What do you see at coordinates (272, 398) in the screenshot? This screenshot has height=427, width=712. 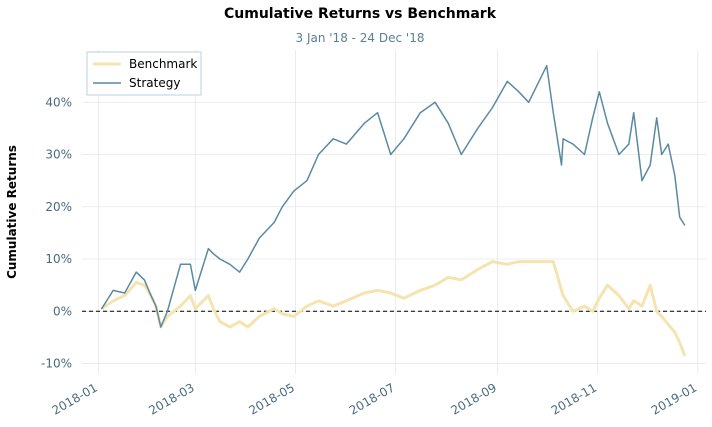 I see `x-tick-label: 2018-05` at bounding box center [272, 398].